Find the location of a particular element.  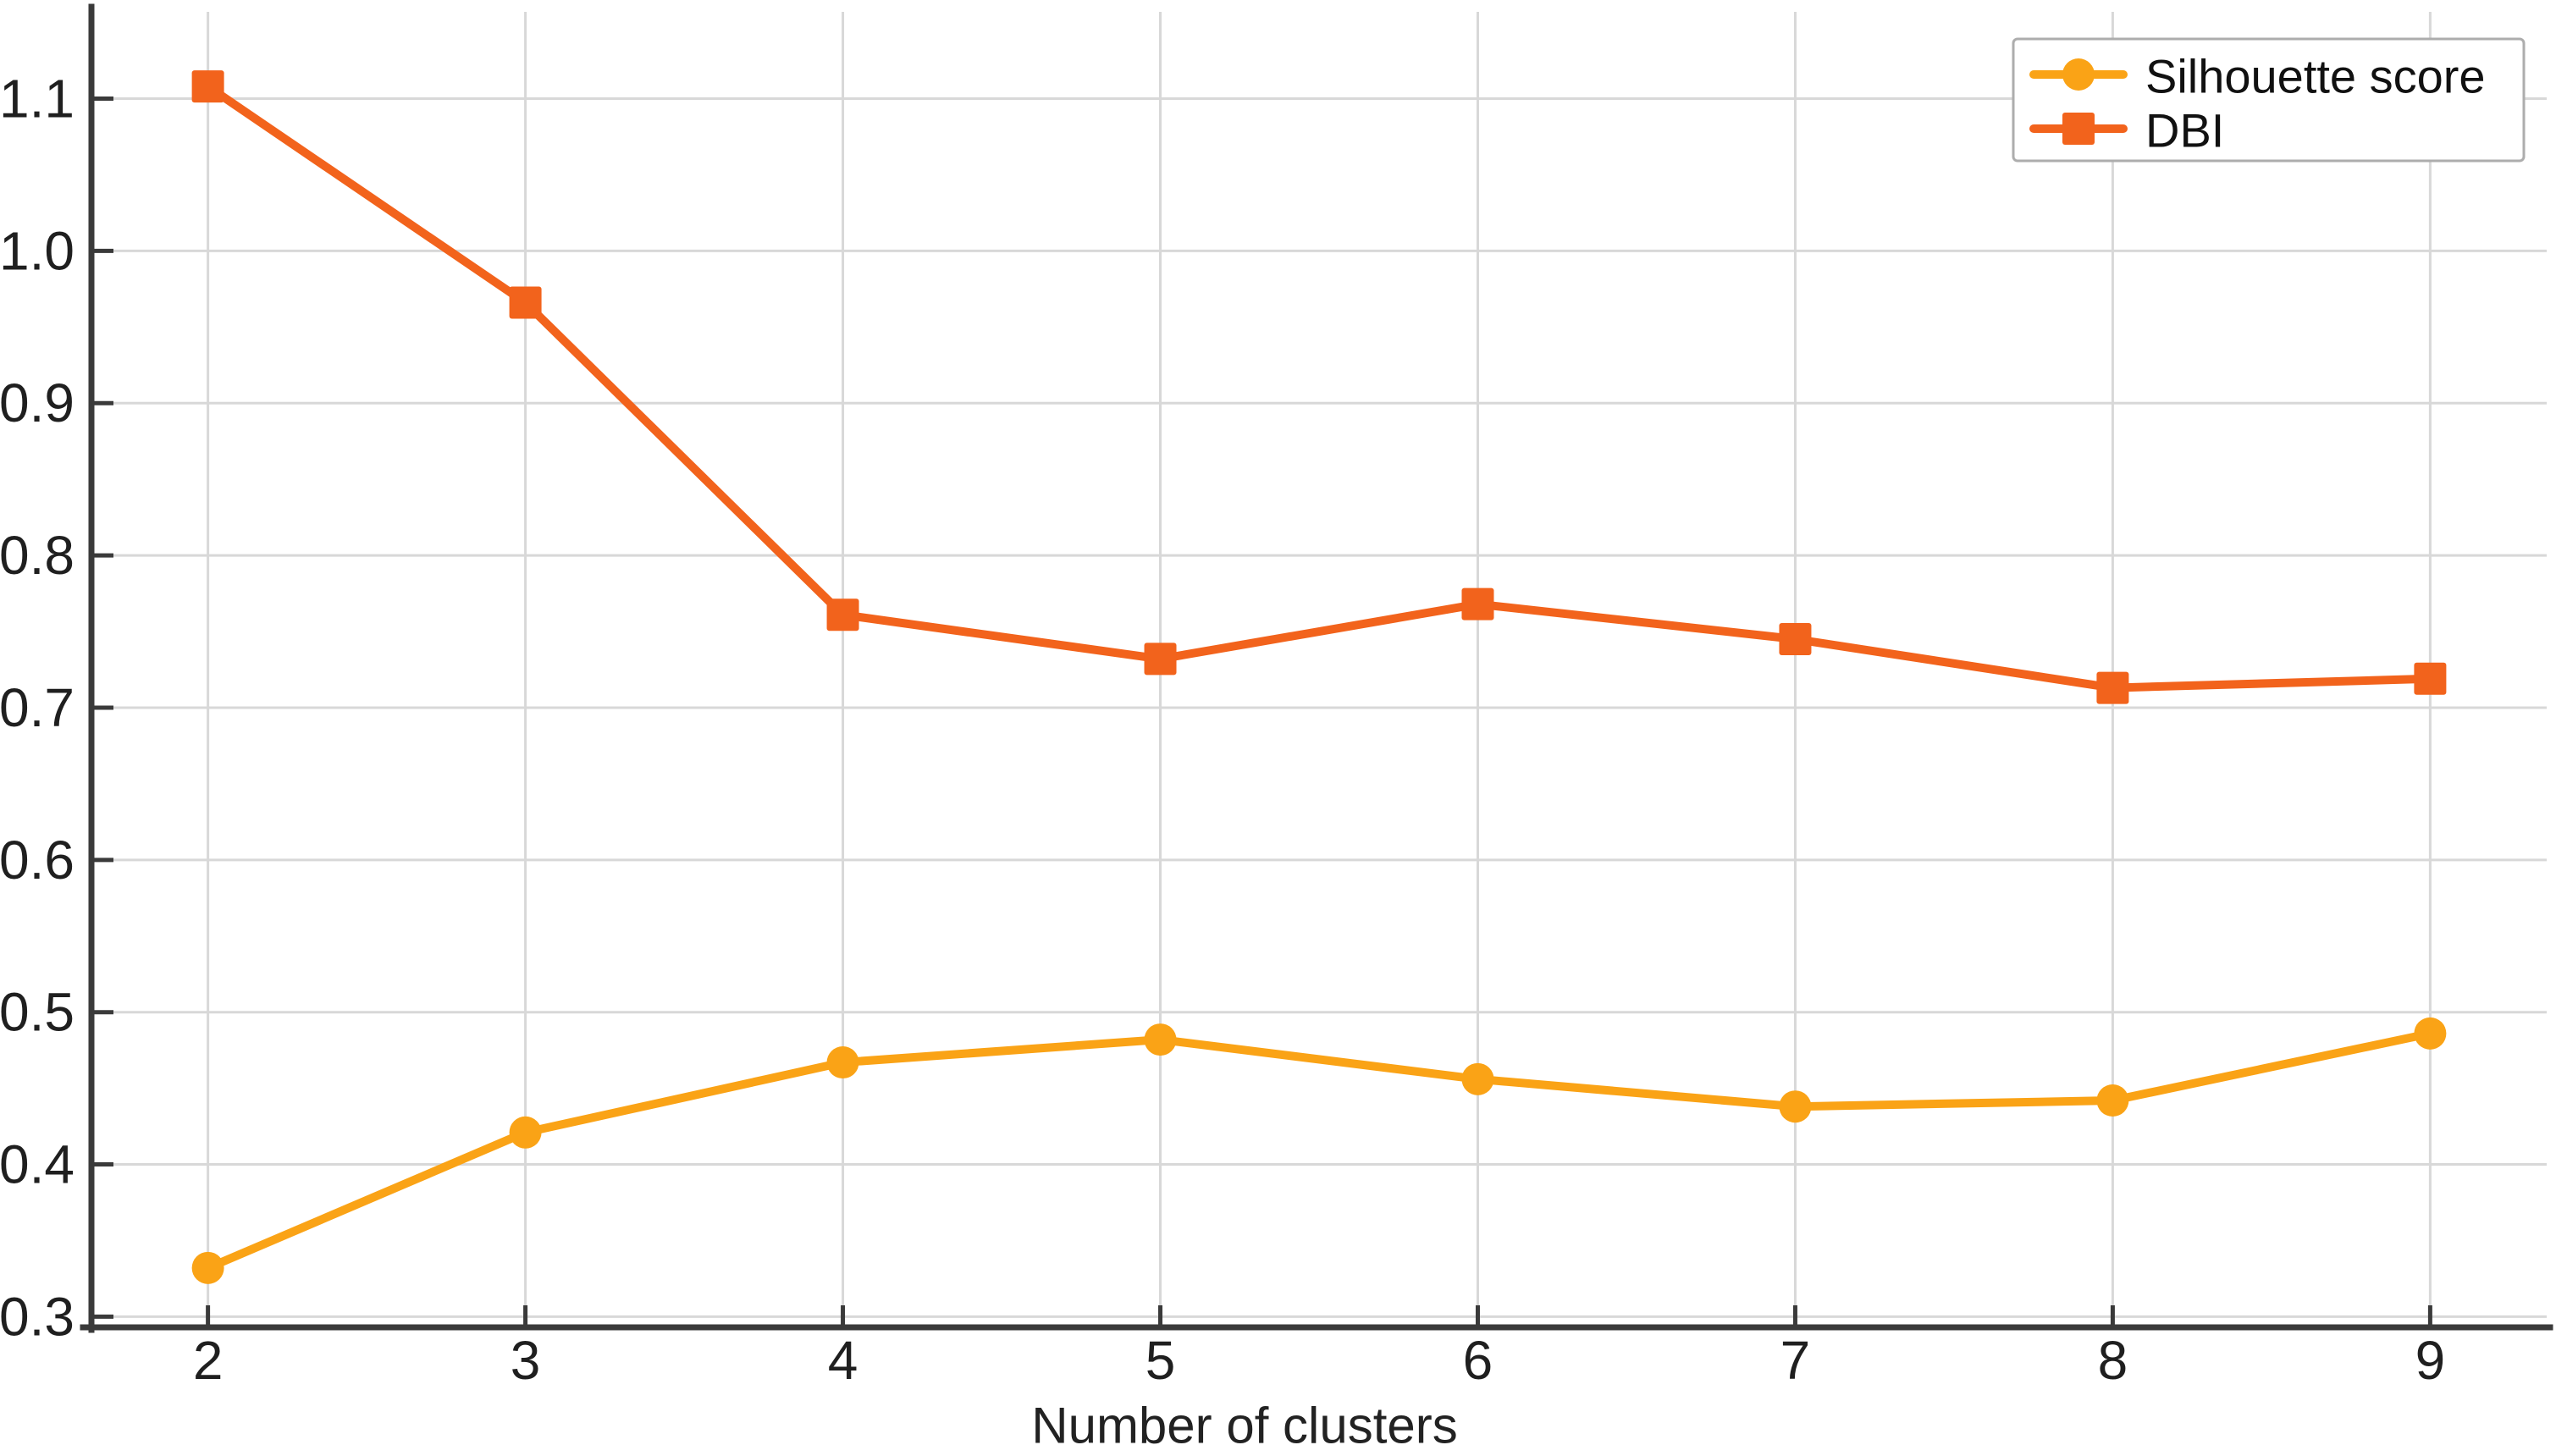

x-axis-title: Number of clusters is located at coordinates (1244, 1426).